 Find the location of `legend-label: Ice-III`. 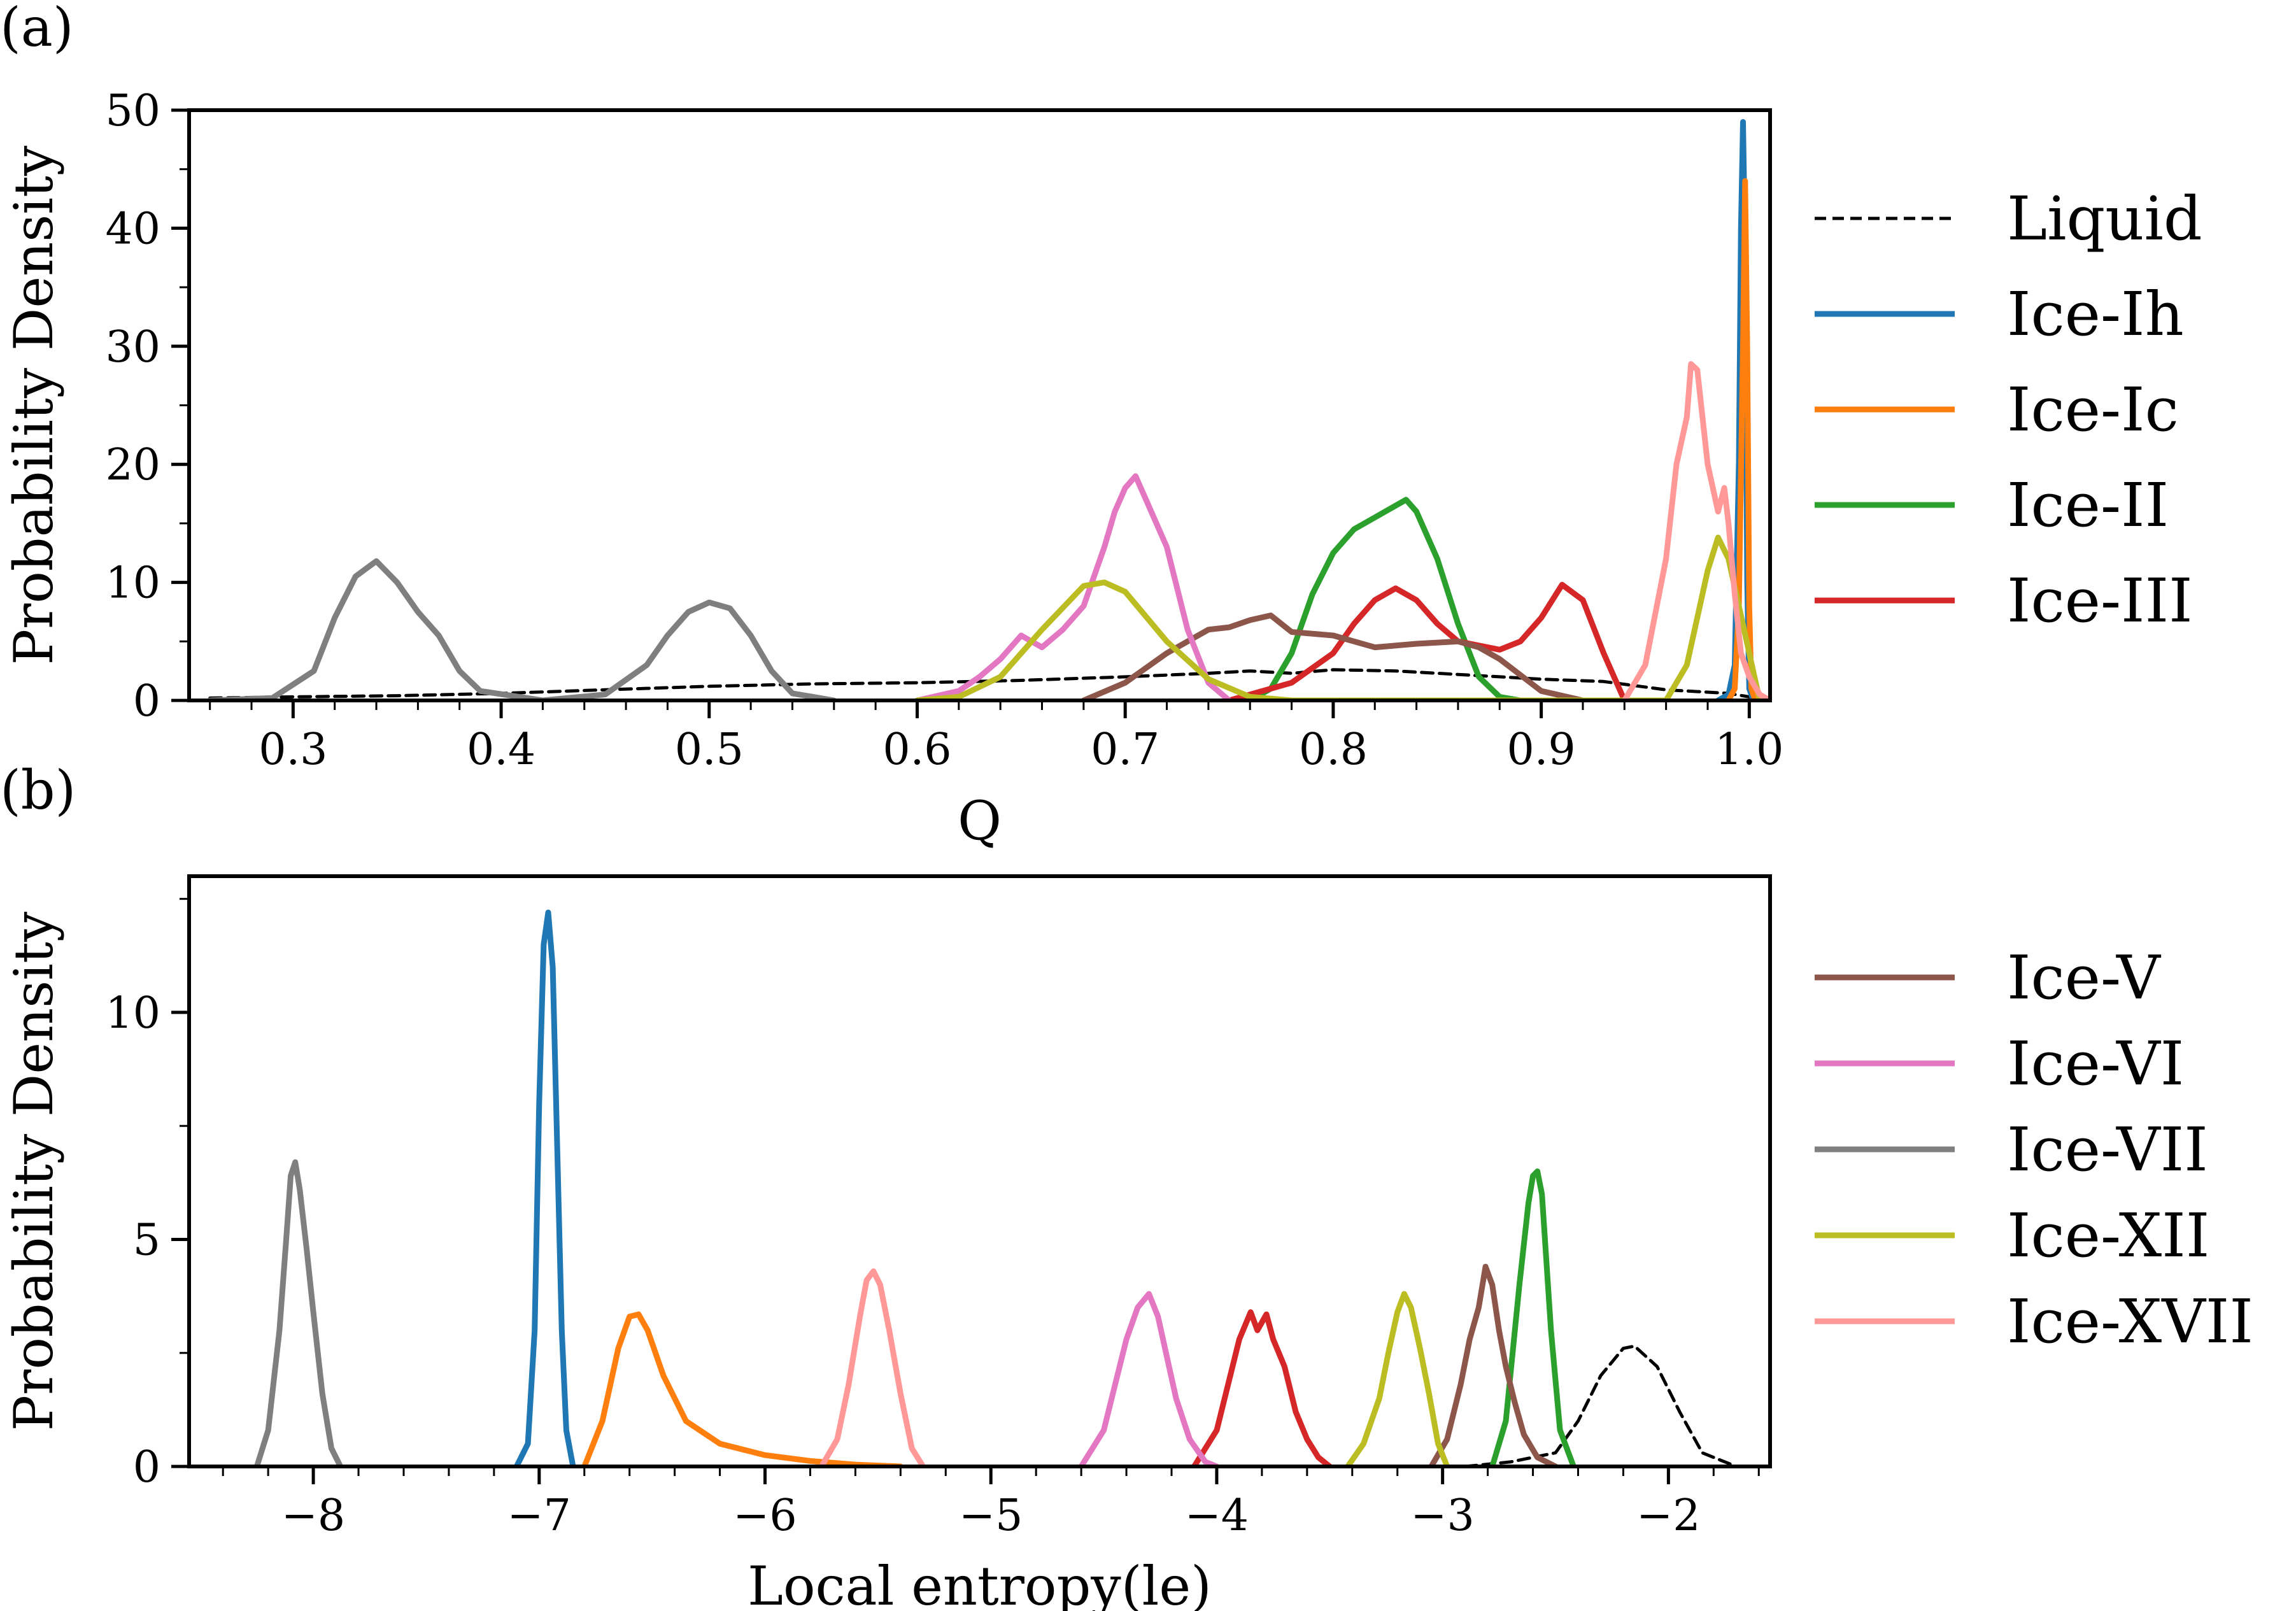

legend-label: Ice-III is located at coordinates (2100, 601).